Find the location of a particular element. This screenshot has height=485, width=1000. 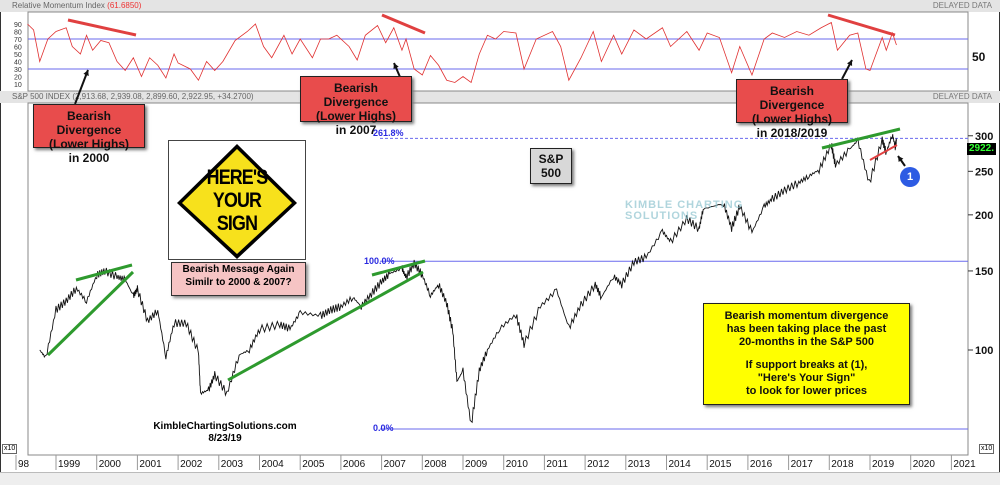

y-tick-label: 150 is located at coordinates (984, 272).